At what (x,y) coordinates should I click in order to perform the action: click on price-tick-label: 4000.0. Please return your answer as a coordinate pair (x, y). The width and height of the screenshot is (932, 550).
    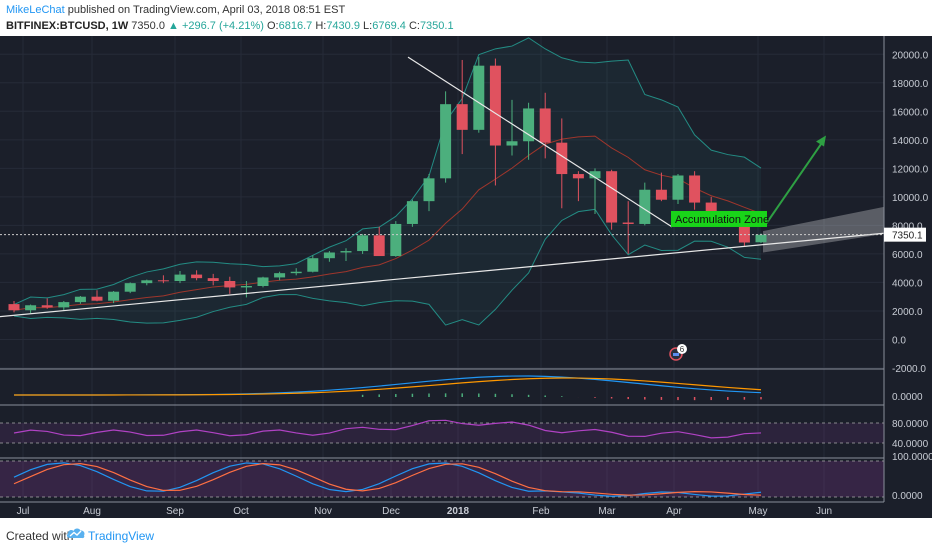
    Looking at the image, I should click on (907, 283).